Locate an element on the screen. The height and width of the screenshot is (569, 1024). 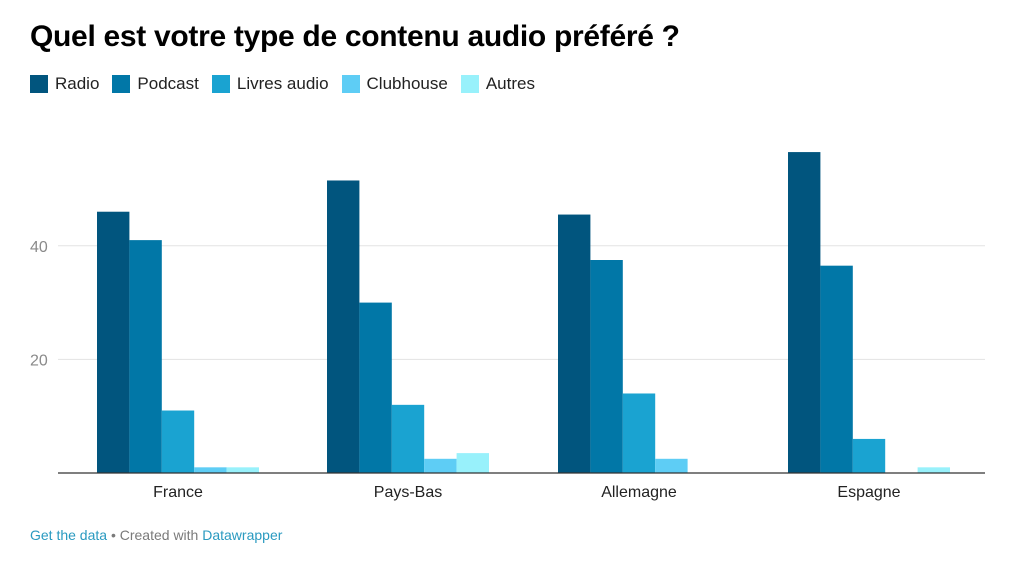
x-tick-label-allemagne: Allemagne is located at coordinates (639, 492).